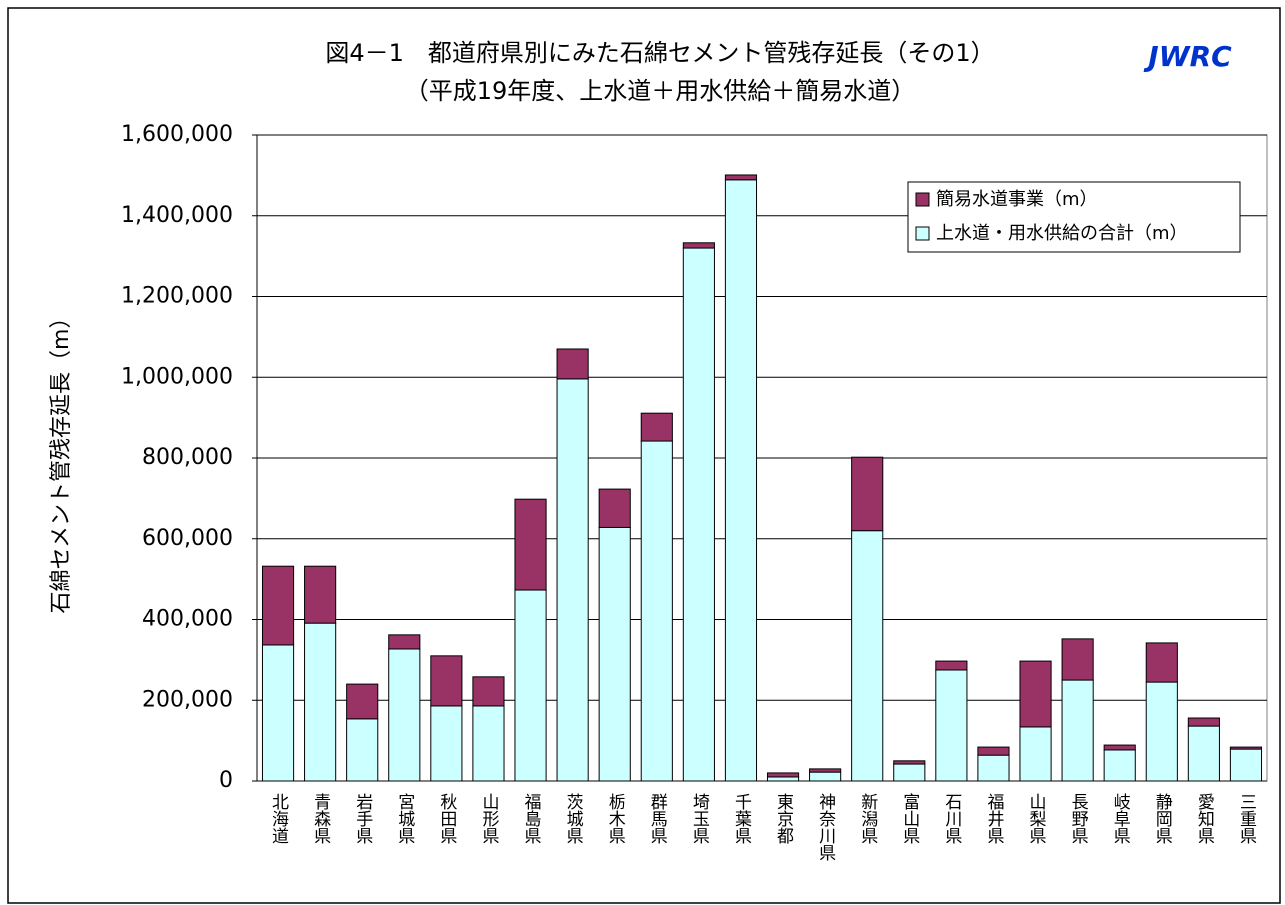  Describe the element at coordinates (1036, 818) in the screenshot. I see `x-tick-label: 山梨県` at that location.